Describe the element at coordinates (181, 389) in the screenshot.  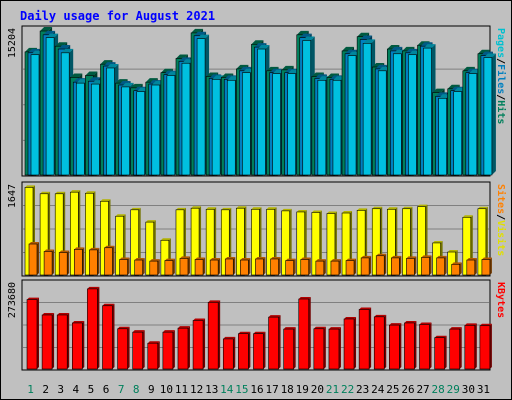
I see `x-tick-label-11: 11` at that location.